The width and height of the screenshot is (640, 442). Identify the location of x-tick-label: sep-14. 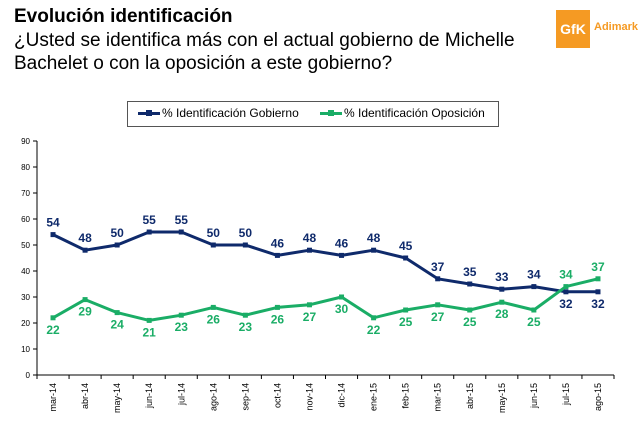
(245, 397).